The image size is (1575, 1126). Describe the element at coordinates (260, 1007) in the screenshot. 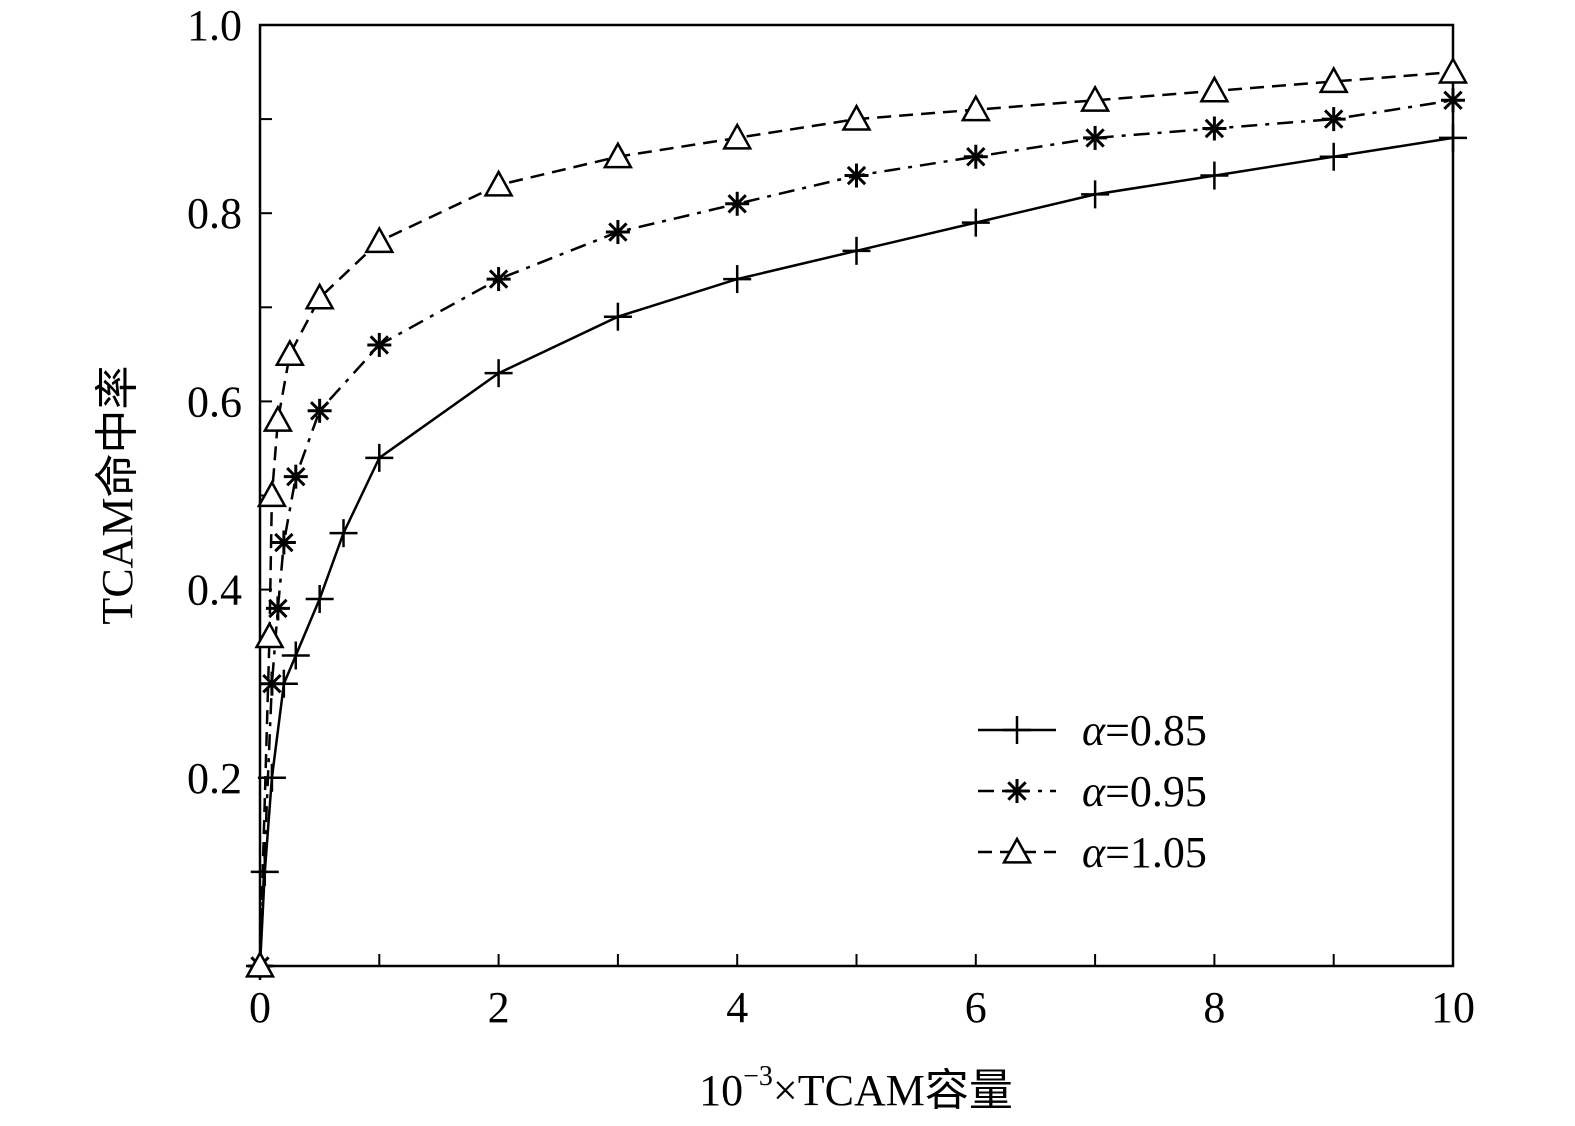

I see `x-tick-label: 0` at that location.